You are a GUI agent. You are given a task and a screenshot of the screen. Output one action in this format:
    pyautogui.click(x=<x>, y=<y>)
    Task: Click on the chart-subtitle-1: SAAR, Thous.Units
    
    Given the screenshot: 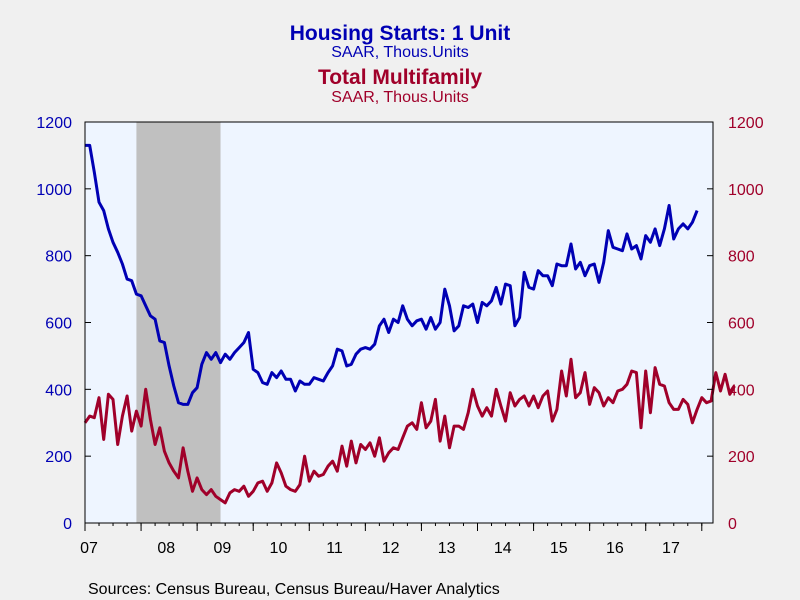 What is the action you would take?
    pyautogui.click(x=400, y=52)
    